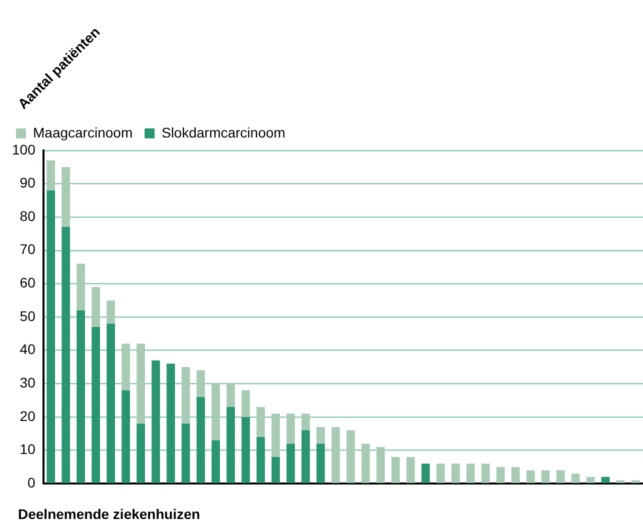 This screenshot has width=643, height=530. Describe the element at coordinates (28, 449) in the screenshot. I see `y-tick-label: 10` at that location.